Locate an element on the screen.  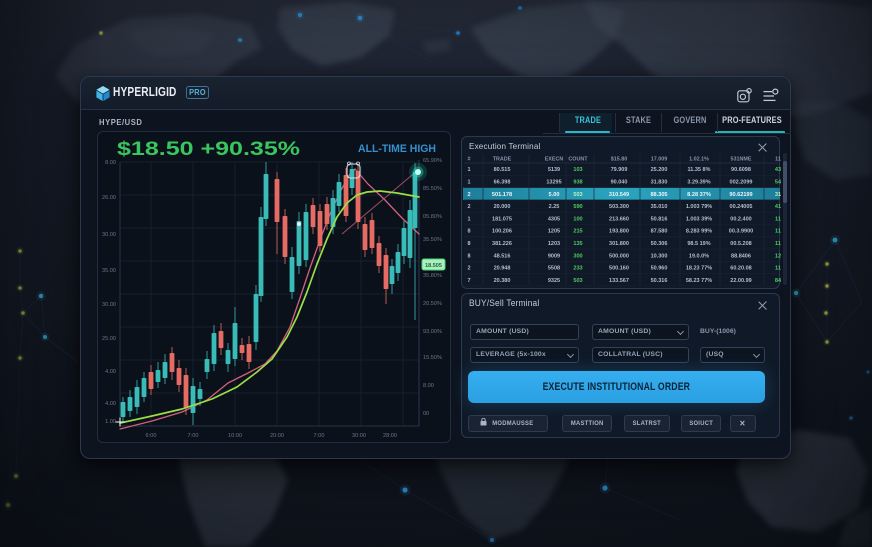
svg-text: 35.00 is located at coordinates (109, 271).